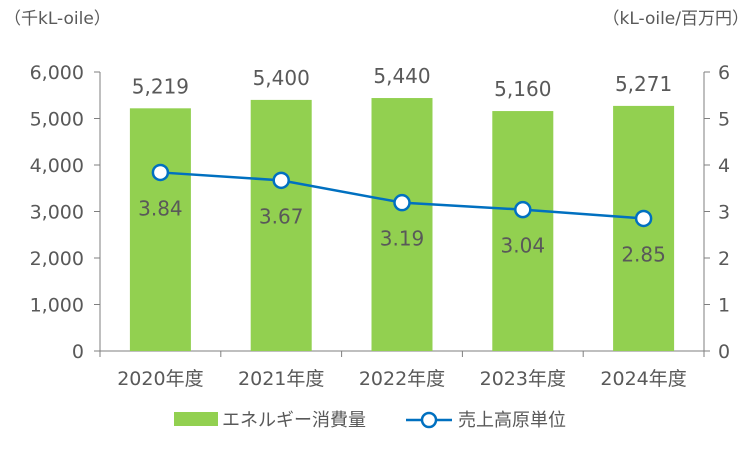 The image size is (753, 450). Describe the element at coordinates (57, 120) in the screenshot. I see `left-tick-label: 5,000` at that location.